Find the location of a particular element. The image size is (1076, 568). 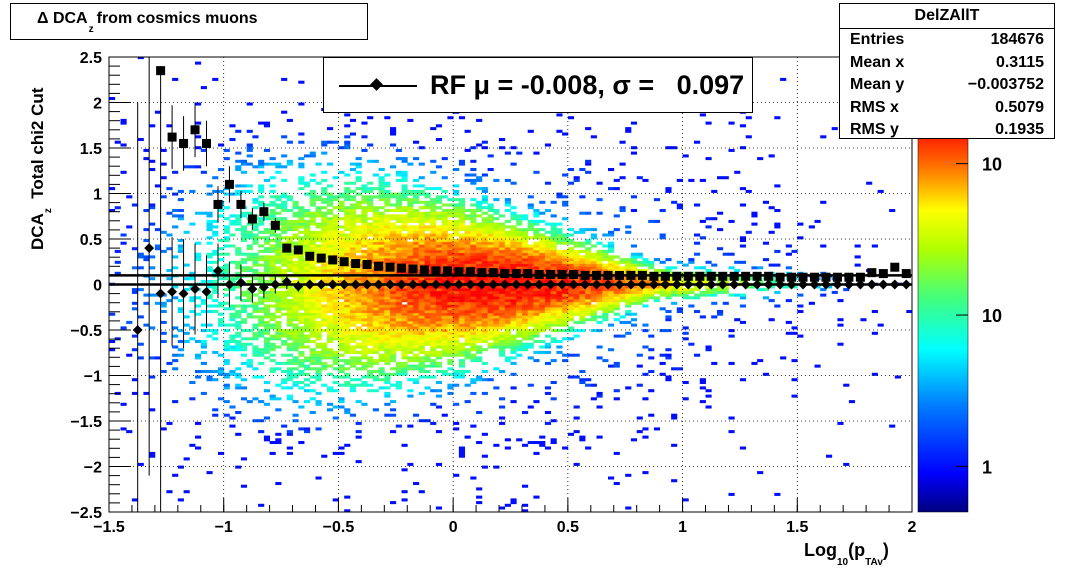

rms-point is located at coordinates (539, 274).